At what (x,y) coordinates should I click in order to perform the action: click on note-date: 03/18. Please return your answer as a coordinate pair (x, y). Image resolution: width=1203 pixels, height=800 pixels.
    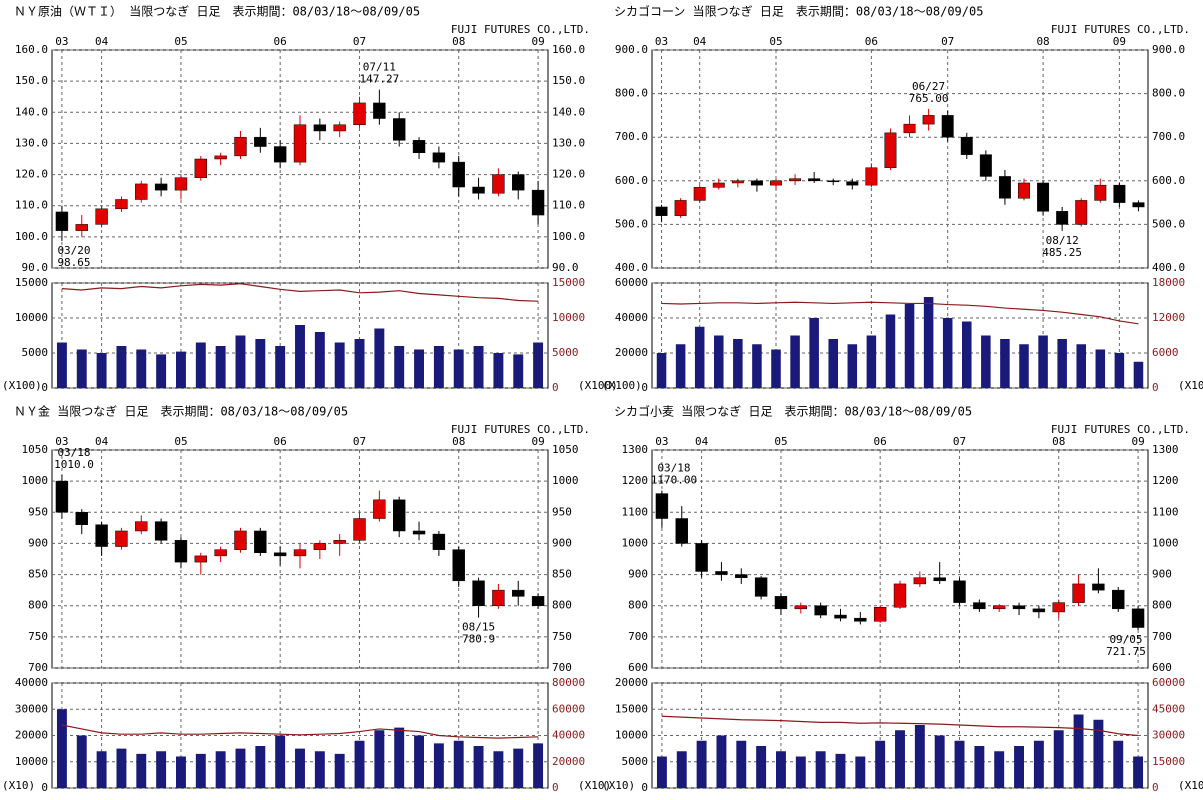
    Looking at the image, I should click on (73, 452).